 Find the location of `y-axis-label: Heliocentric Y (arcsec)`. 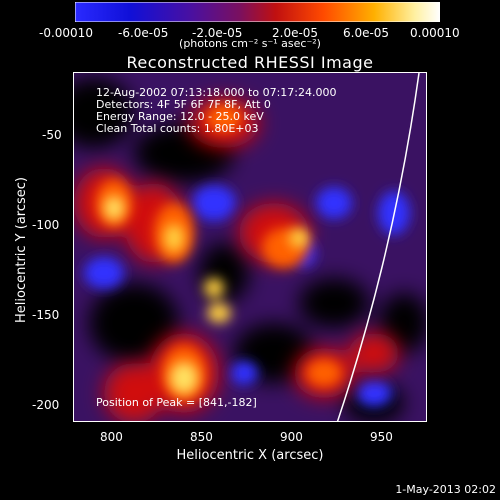

y-axis-label: Heliocentric Y (arcsec) is located at coordinates (21, 250).